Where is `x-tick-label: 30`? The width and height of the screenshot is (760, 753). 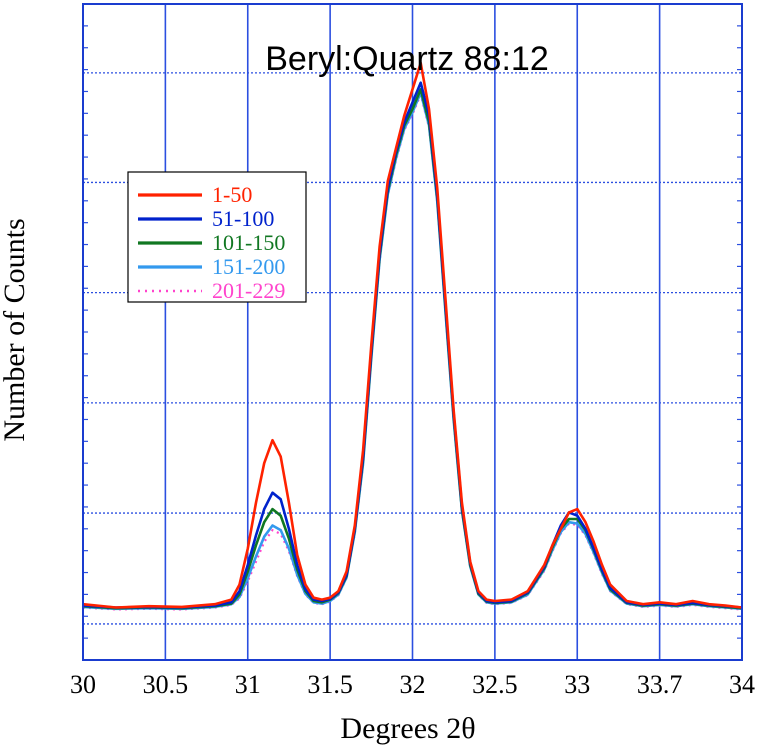
x-tick-label: 30 is located at coordinates (83, 684).